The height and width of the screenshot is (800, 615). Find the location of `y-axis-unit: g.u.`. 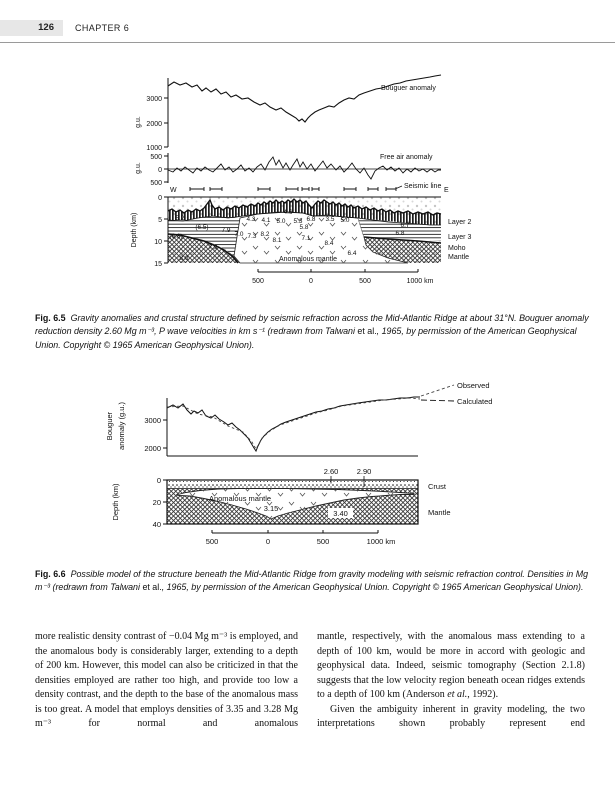

y-axis-unit: g.u. is located at coordinates (138, 168).